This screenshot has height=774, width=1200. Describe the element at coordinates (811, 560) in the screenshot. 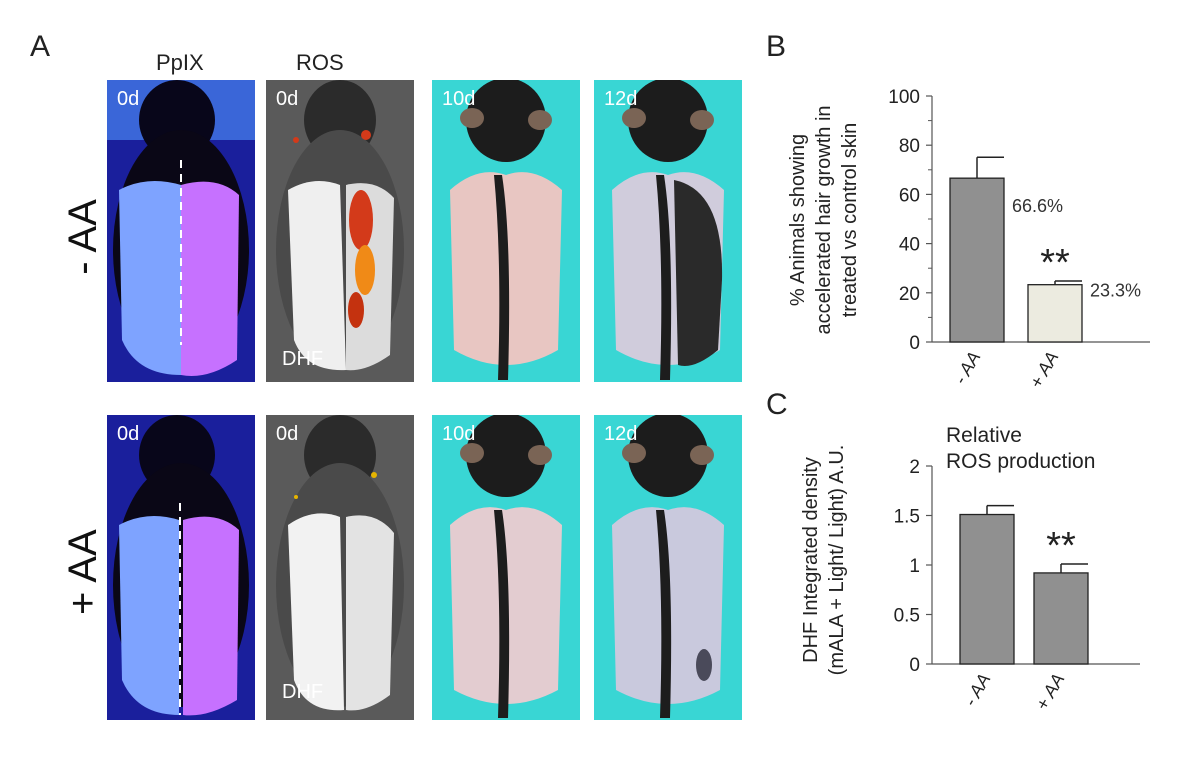

I see `y-axis-label-line: DHF Integrated density` at that location.